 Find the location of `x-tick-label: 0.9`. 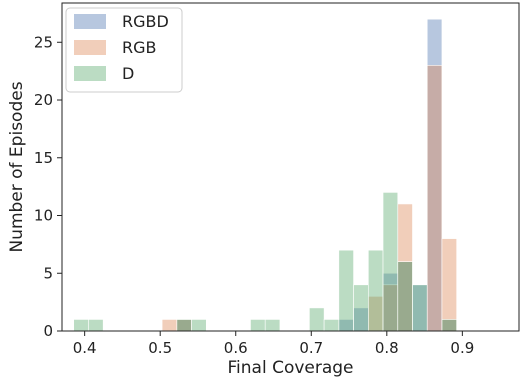

x-tick-label: 0.9 is located at coordinates (462, 348).